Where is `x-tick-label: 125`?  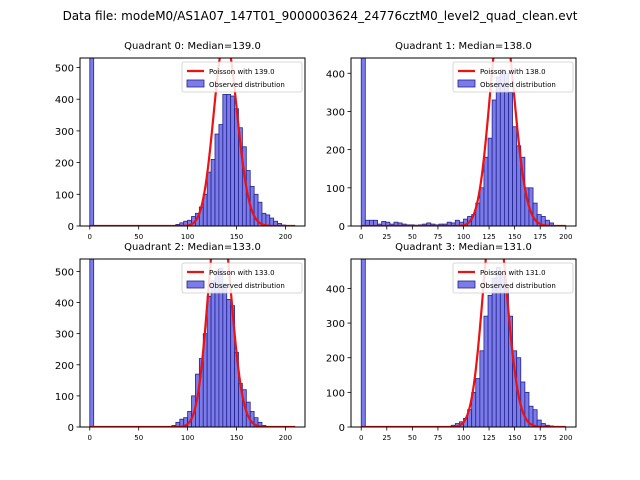
x-tick-label: 125 is located at coordinates (488, 438).